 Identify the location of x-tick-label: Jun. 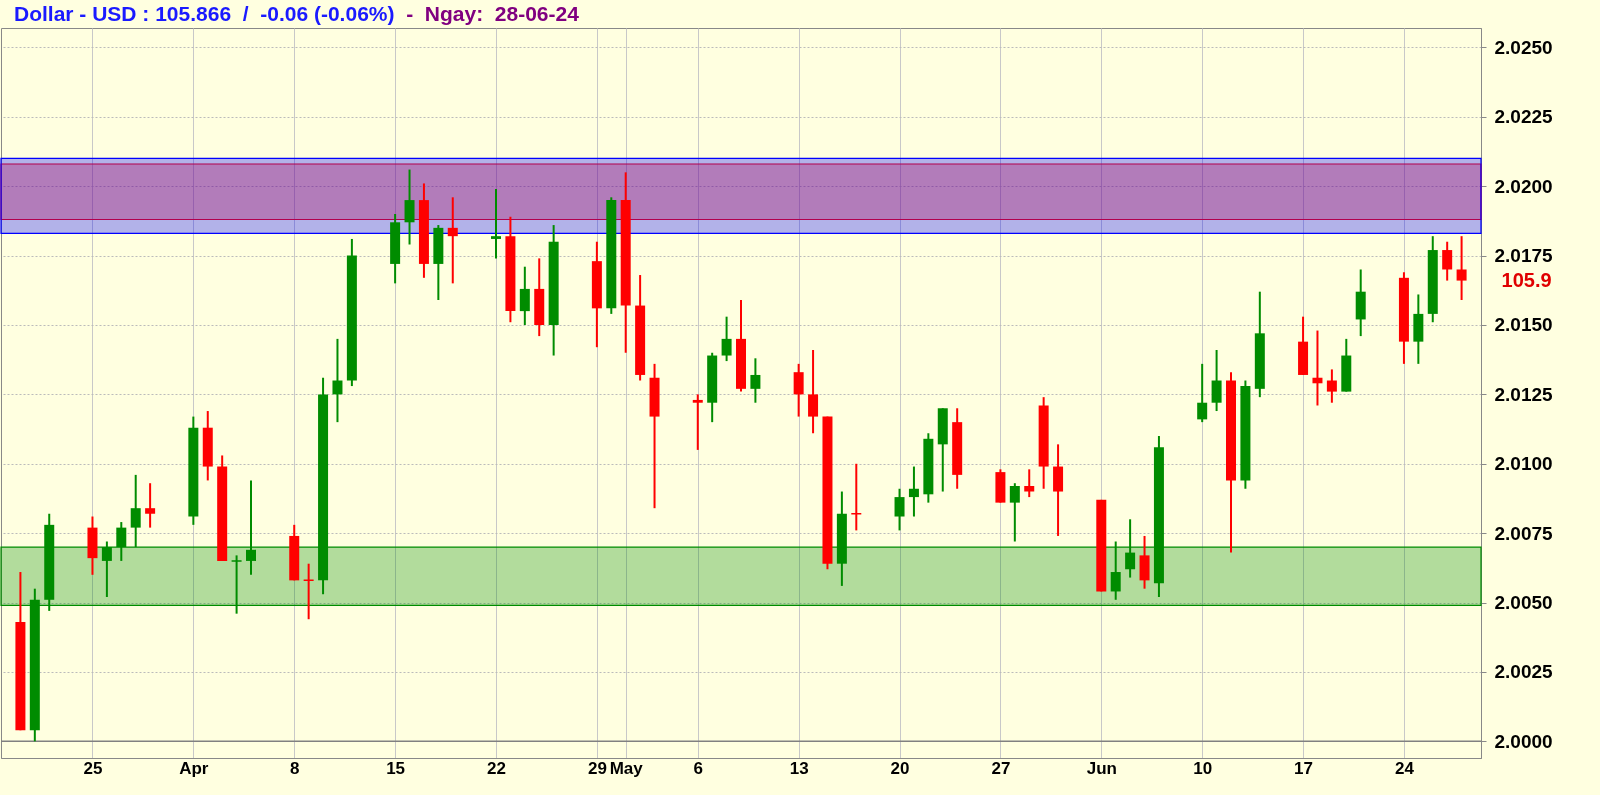
(1101, 768).